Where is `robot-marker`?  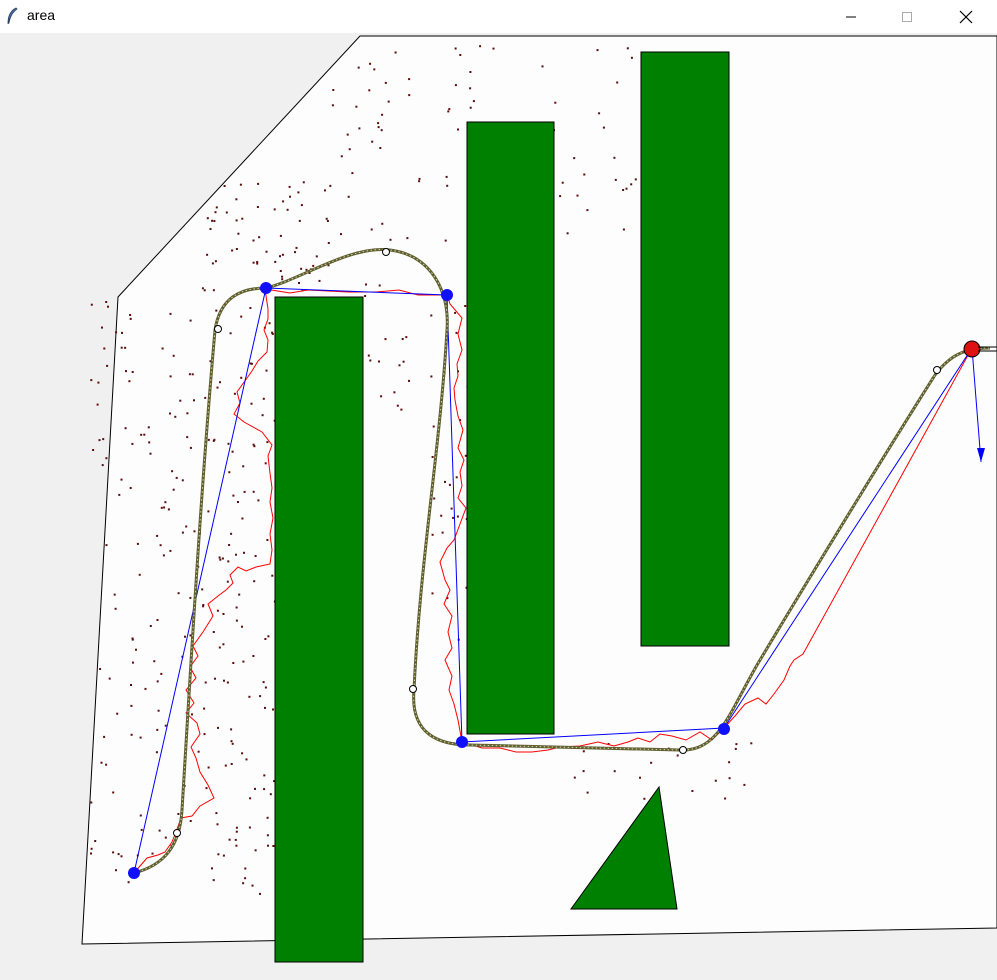 robot-marker is located at coordinates (972, 349).